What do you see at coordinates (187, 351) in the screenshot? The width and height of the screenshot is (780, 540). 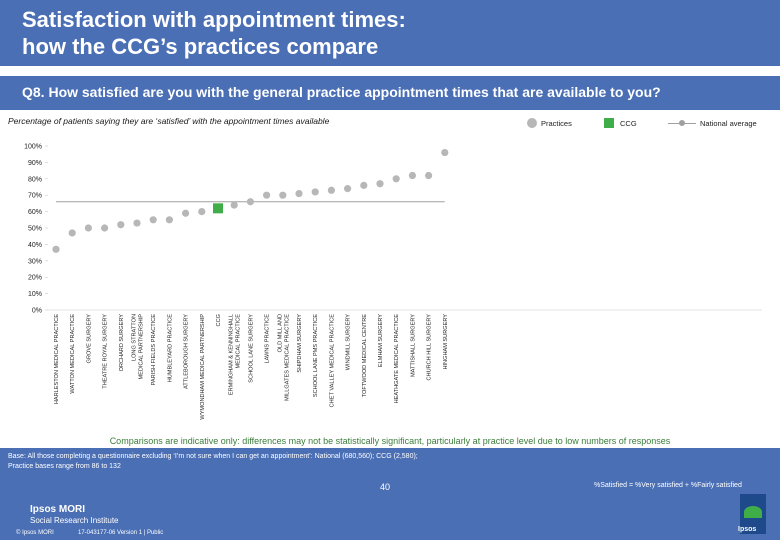 I see `x-category-label: ATTLEBOROUGH SURGERY` at bounding box center [187, 351].